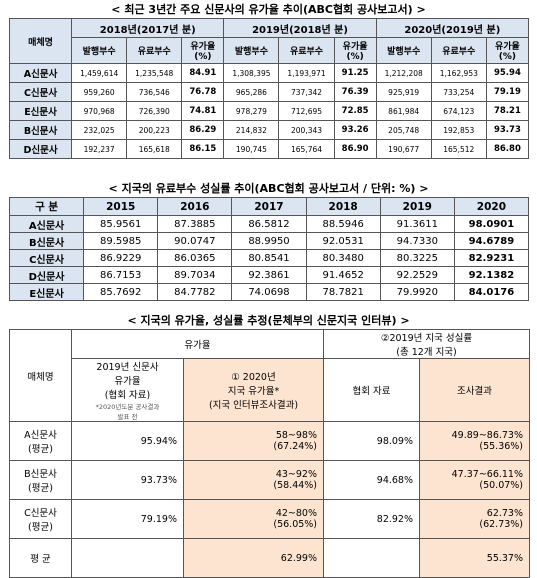  Describe the element at coordinates (417, 224) in the screenshot. I see `cell: 91.3611` at that location.